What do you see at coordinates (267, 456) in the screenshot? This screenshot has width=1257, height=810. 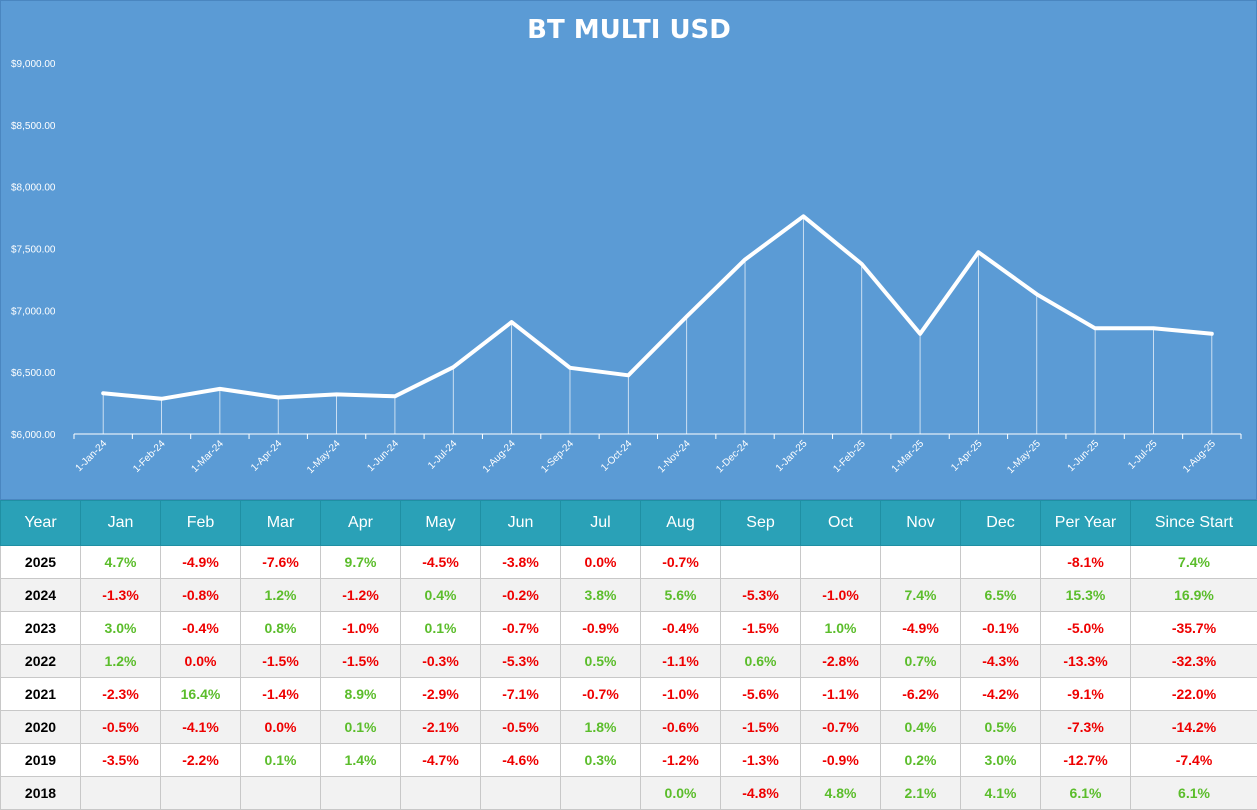 I see `x-tick-label: 1-Apr-24` at bounding box center [267, 456].